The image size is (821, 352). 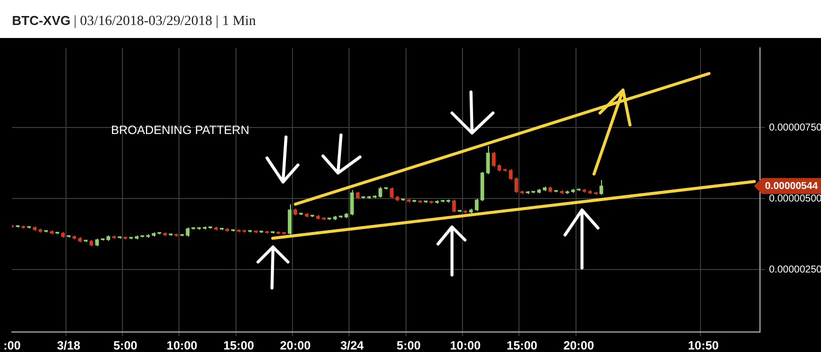 I want to click on text: 0.00000544, so click(x=791, y=186).